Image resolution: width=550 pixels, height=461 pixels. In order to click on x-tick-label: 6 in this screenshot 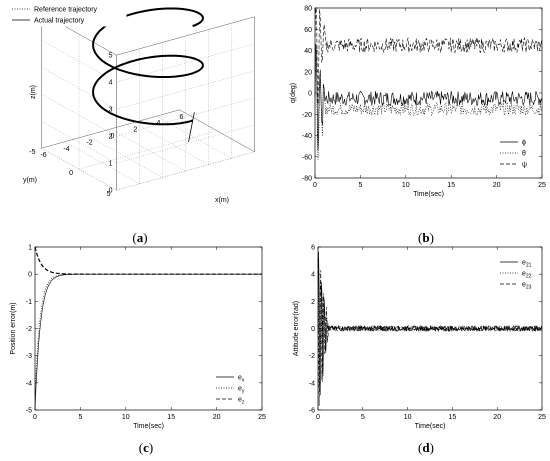, I will do `click(182, 117)`.